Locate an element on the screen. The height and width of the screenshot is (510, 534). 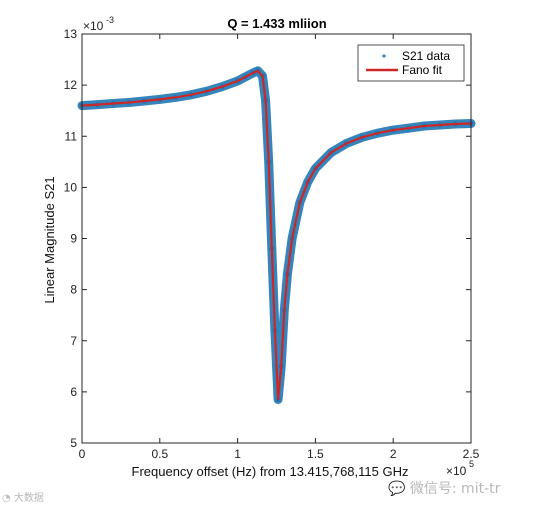
chart-title: Q = 1.433 mliion is located at coordinates (276, 23).